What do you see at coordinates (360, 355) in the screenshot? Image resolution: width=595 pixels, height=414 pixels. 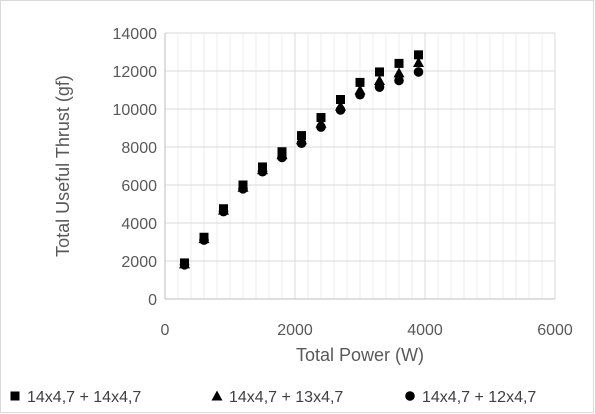 I see `x-axis-title: Total Power (W)` at bounding box center [360, 355].